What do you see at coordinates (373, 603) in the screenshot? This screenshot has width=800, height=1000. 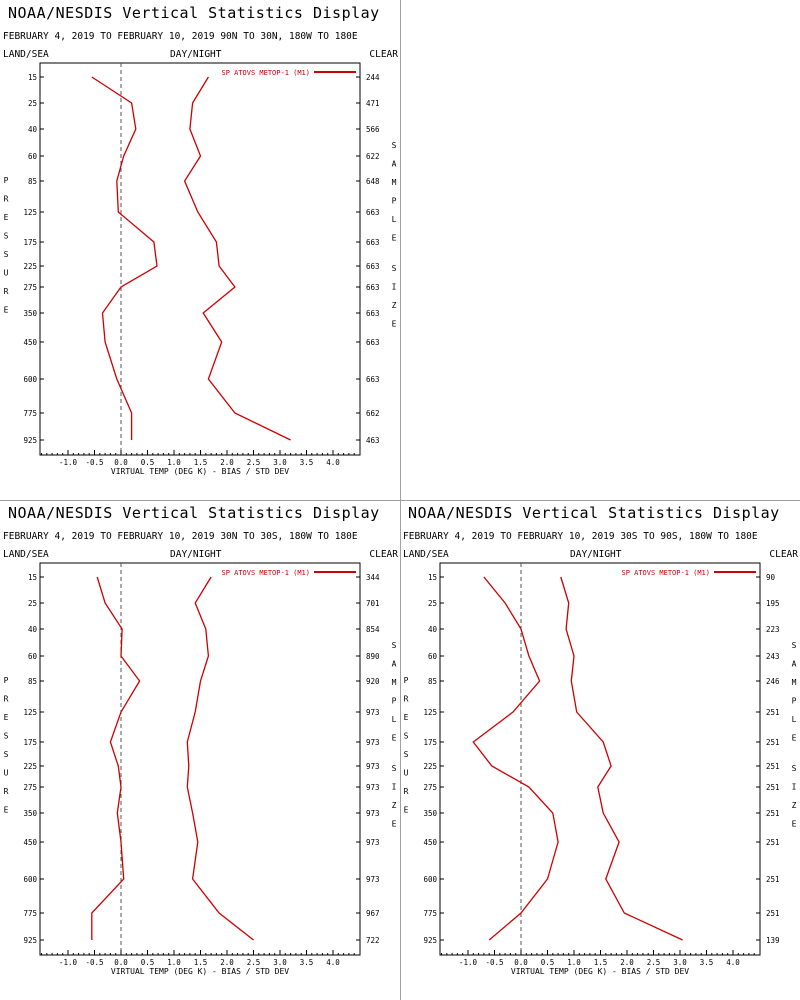 I see `sample-size-label: 701` at bounding box center [373, 603].